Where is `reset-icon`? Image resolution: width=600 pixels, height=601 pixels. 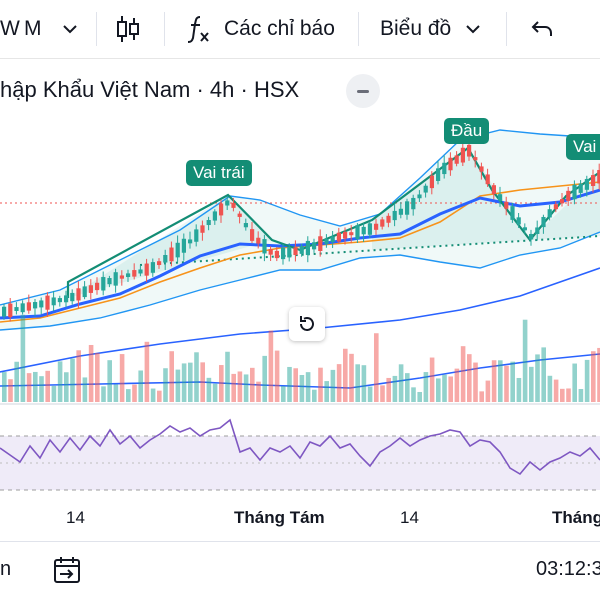
reset-icon is located at coordinates (307, 323).